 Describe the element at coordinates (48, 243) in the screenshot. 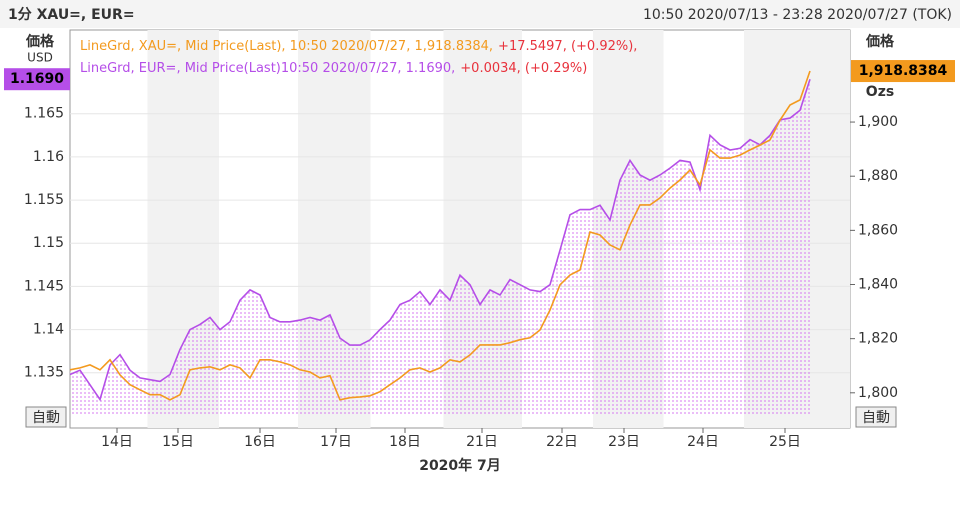

I see `y-tick-label: 1.15` at that location.